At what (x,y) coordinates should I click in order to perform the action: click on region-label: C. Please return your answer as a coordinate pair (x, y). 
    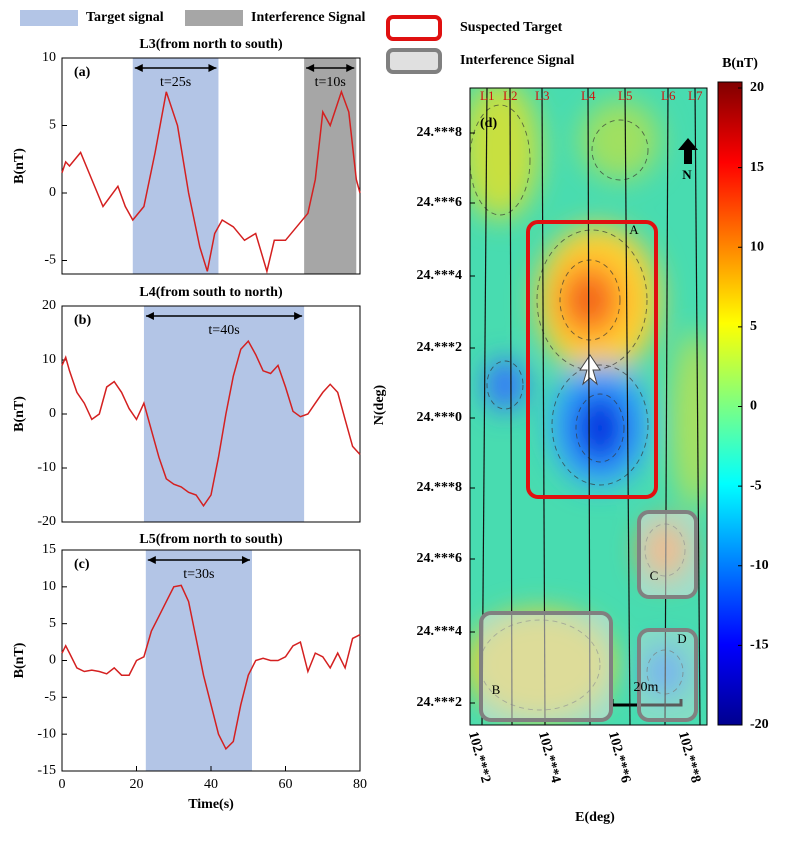
    Looking at the image, I should click on (654, 575).